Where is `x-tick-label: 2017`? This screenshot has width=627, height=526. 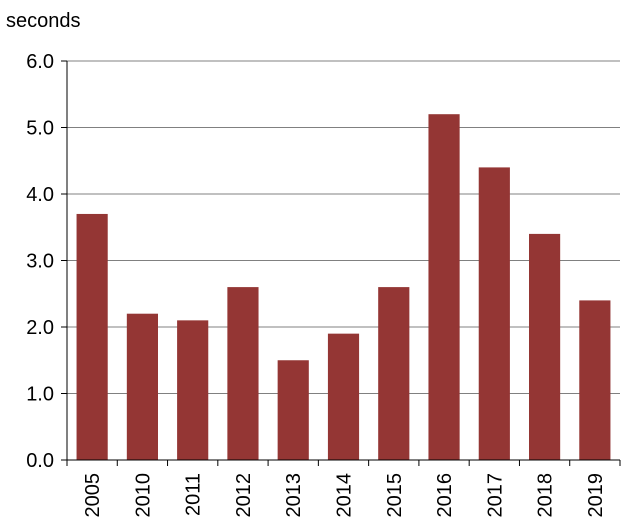
x-tick-label: 2017 is located at coordinates (495, 495).